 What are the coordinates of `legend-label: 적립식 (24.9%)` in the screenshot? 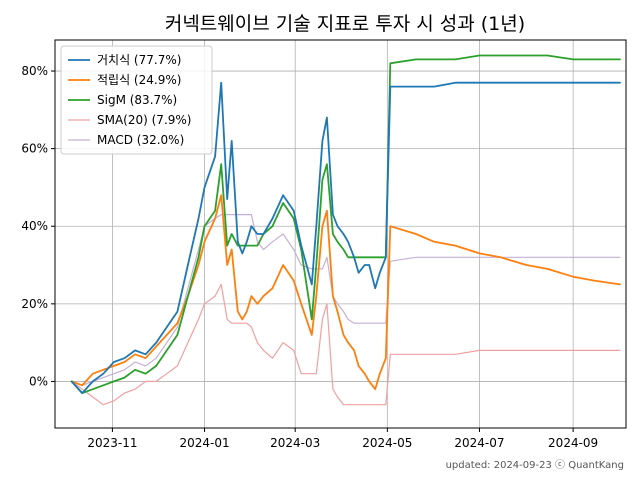 It's located at (139, 80).